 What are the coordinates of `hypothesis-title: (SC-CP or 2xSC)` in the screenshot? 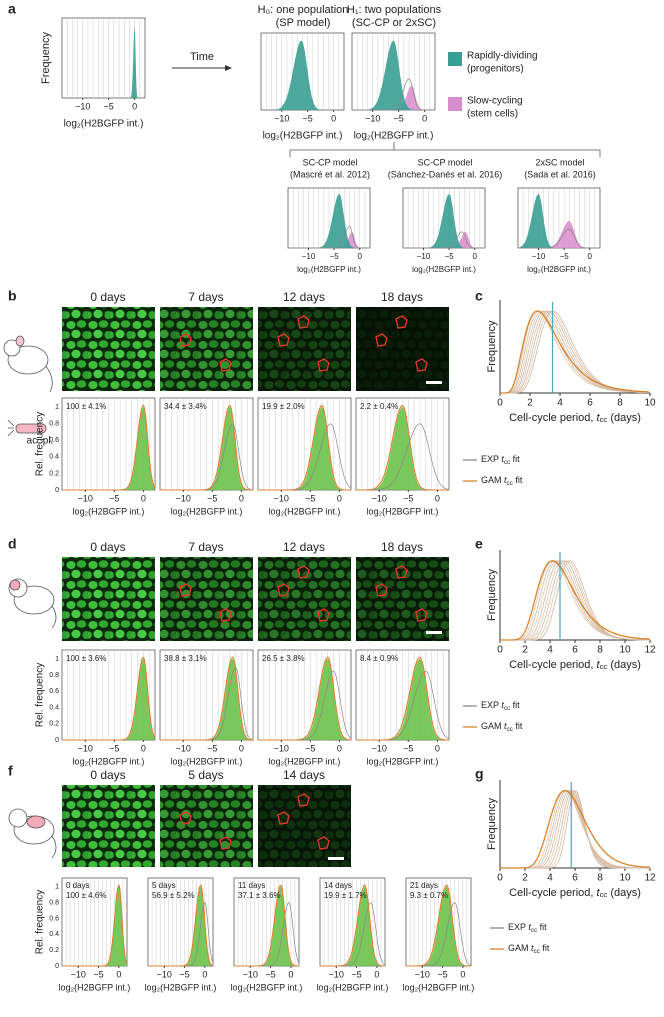 It's located at (394, 23).